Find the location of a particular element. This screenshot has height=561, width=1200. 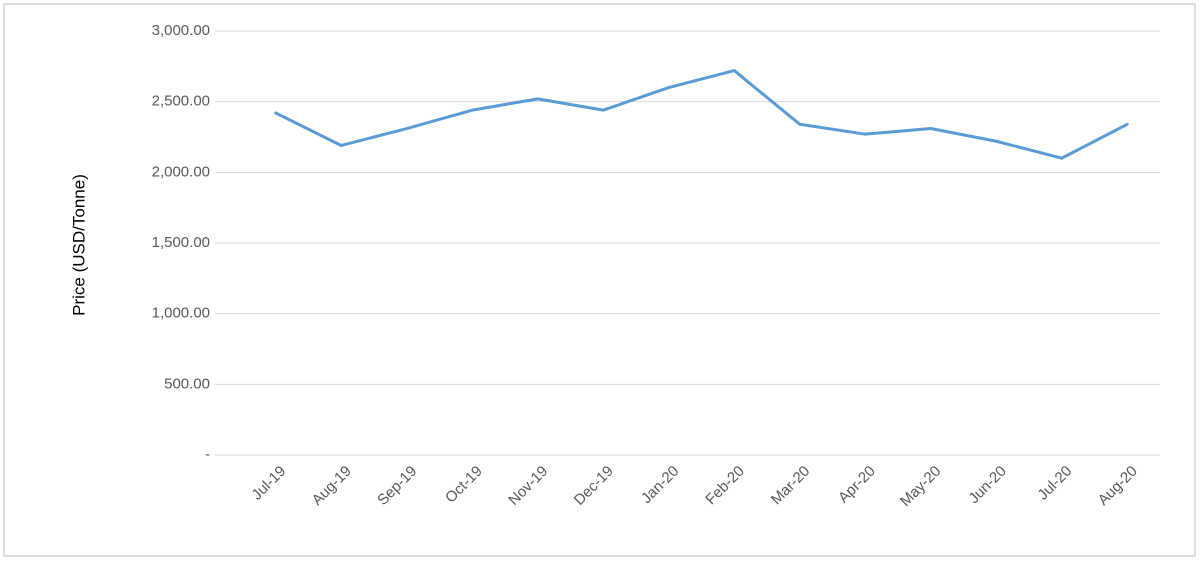

y-tick-label: 1,500.00 is located at coordinates (181, 242).